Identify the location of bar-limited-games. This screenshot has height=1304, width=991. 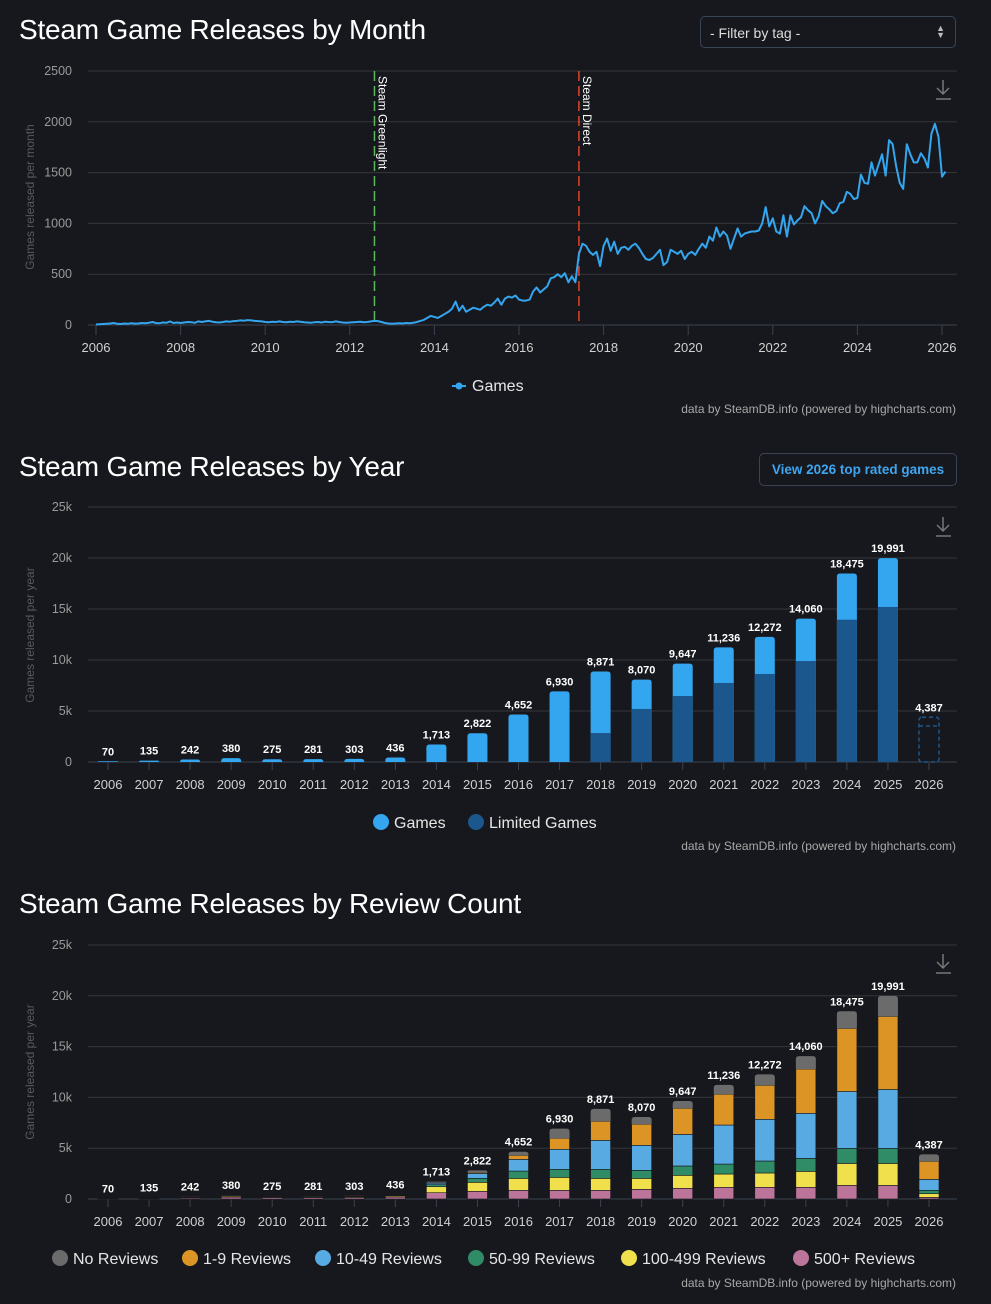
(600, 747).